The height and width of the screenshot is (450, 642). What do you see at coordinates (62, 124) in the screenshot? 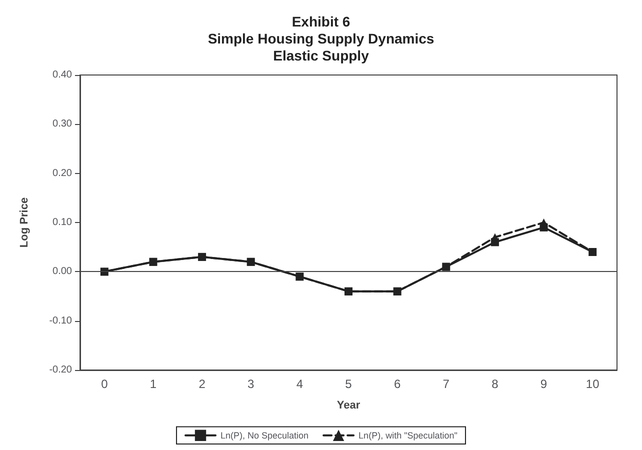
I see `y-tick-label: 0.30` at bounding box center [62, 124].